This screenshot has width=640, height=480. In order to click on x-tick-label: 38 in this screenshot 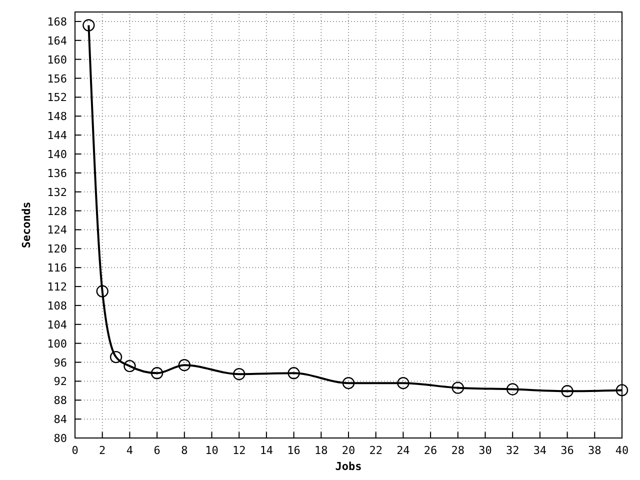, I will do `click(595, 450)`.